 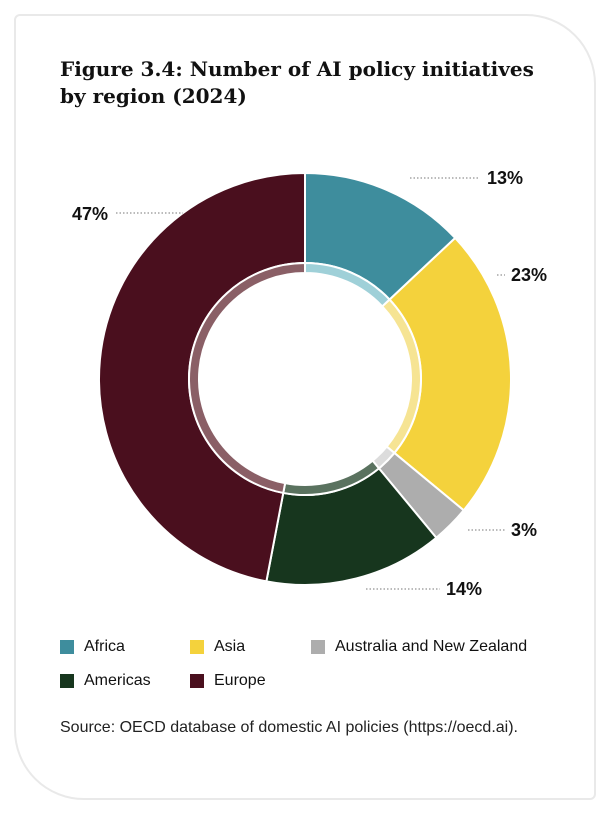 What do you see at coordinates (247, 378) in the screenshot?
I see `inner-ring-europe` at bounding box center [247, 378].